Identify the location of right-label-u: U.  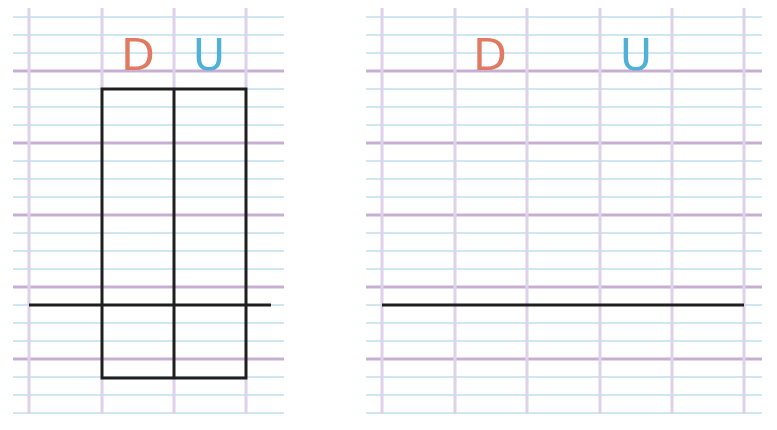
(636, 55).